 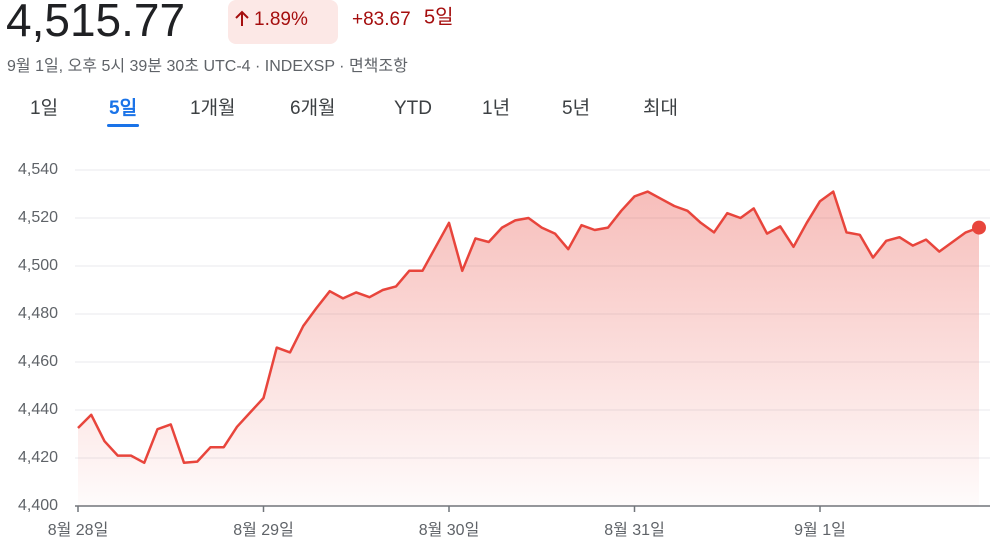 What do you see at coordinates (381, 19) in the screenshot?
I see `change-value: +83.67` at bounding box center [381, 19].